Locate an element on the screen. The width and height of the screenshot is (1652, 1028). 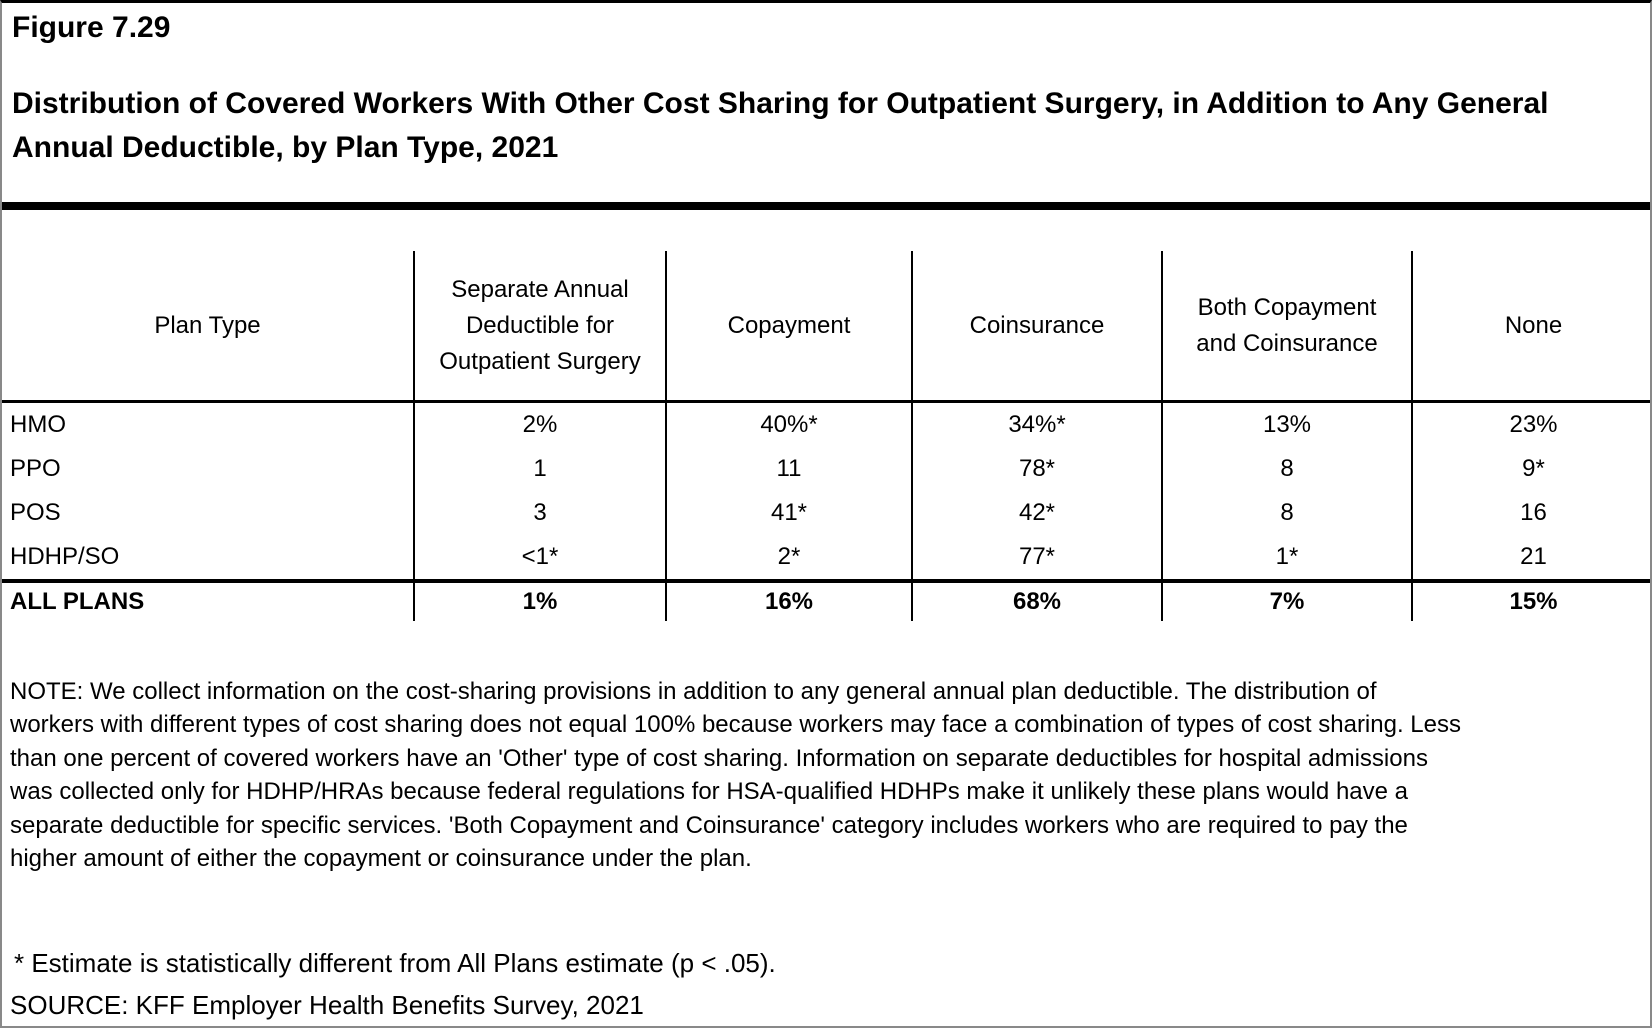
data-cell: 40%* is located at coordinates (788, 424).